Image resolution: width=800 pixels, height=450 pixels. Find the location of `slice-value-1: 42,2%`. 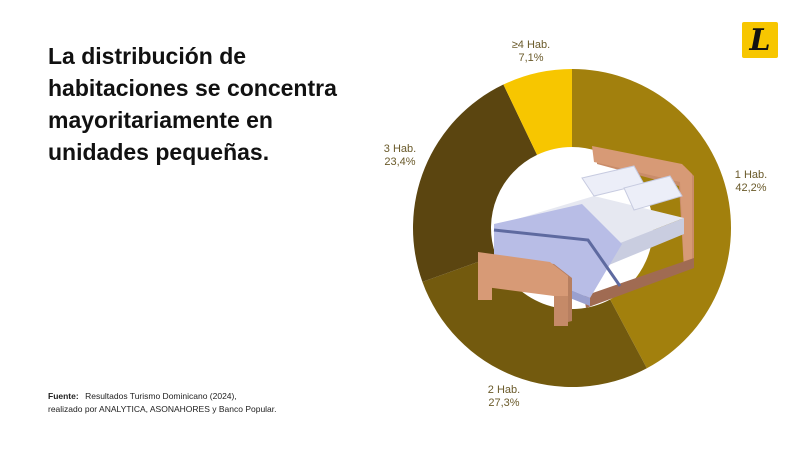

slice-value-1: 42,2% is located at coordinates (750, 188).